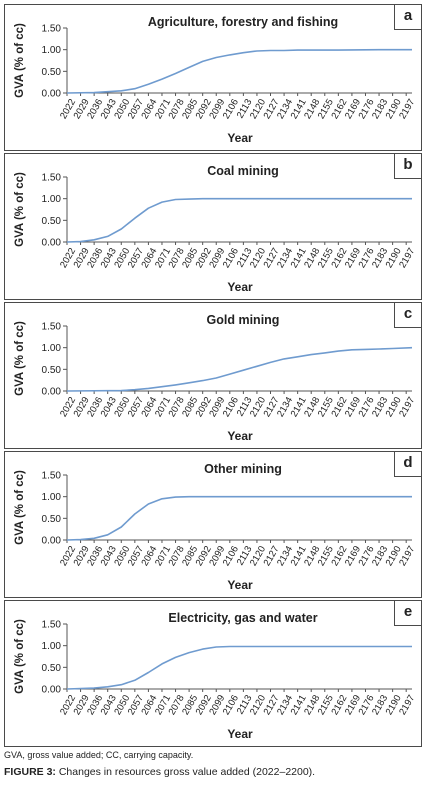  Describe the element at coordinates (242, 618) in the screenshot. I see `chart-title: Electricity, gas and water` at that location.